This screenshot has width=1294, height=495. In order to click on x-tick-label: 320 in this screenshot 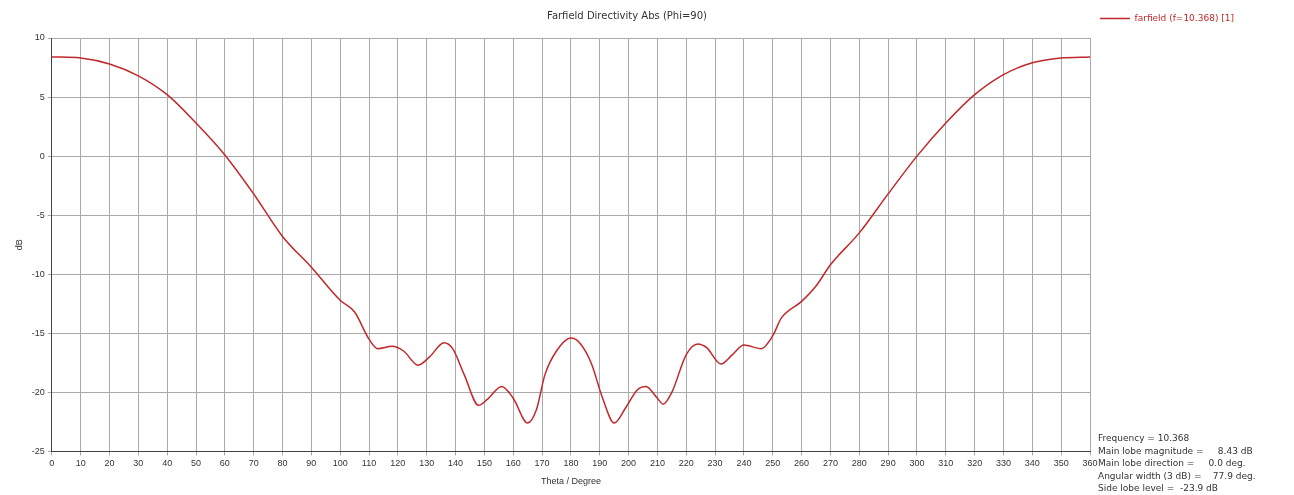, I will do `click(975, 463)`.